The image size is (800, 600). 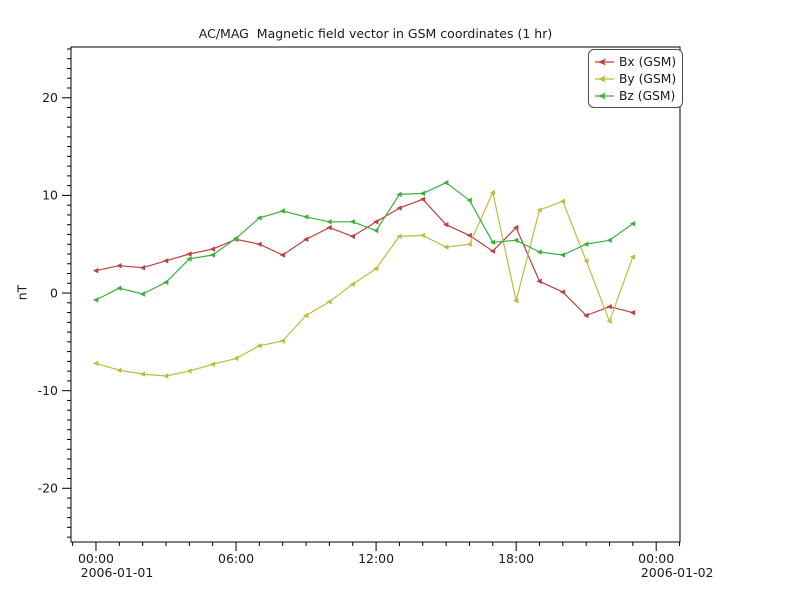 I want to click on legend-item-bx: Bx (GSM), so click(x=635, y=61).